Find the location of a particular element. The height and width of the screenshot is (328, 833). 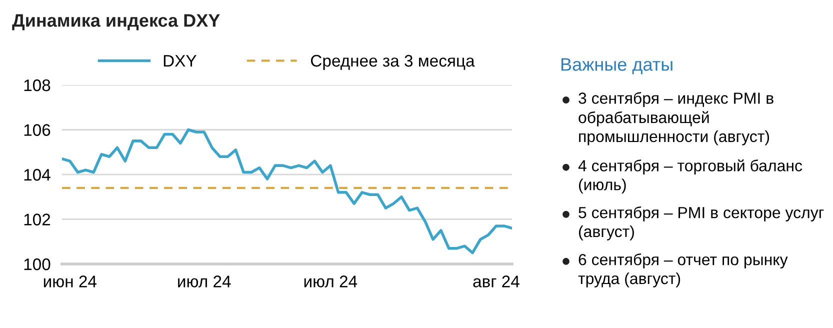

legend-label: Среднее за 3 месяца is located at coordinates (393, 62).